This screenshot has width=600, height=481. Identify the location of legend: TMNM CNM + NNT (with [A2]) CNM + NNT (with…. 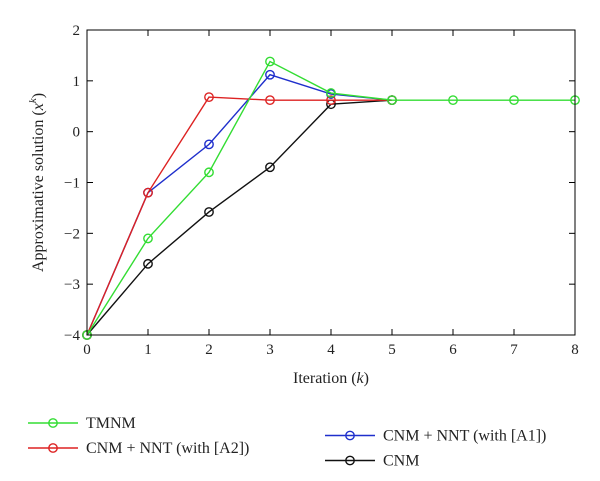
(287, 442).